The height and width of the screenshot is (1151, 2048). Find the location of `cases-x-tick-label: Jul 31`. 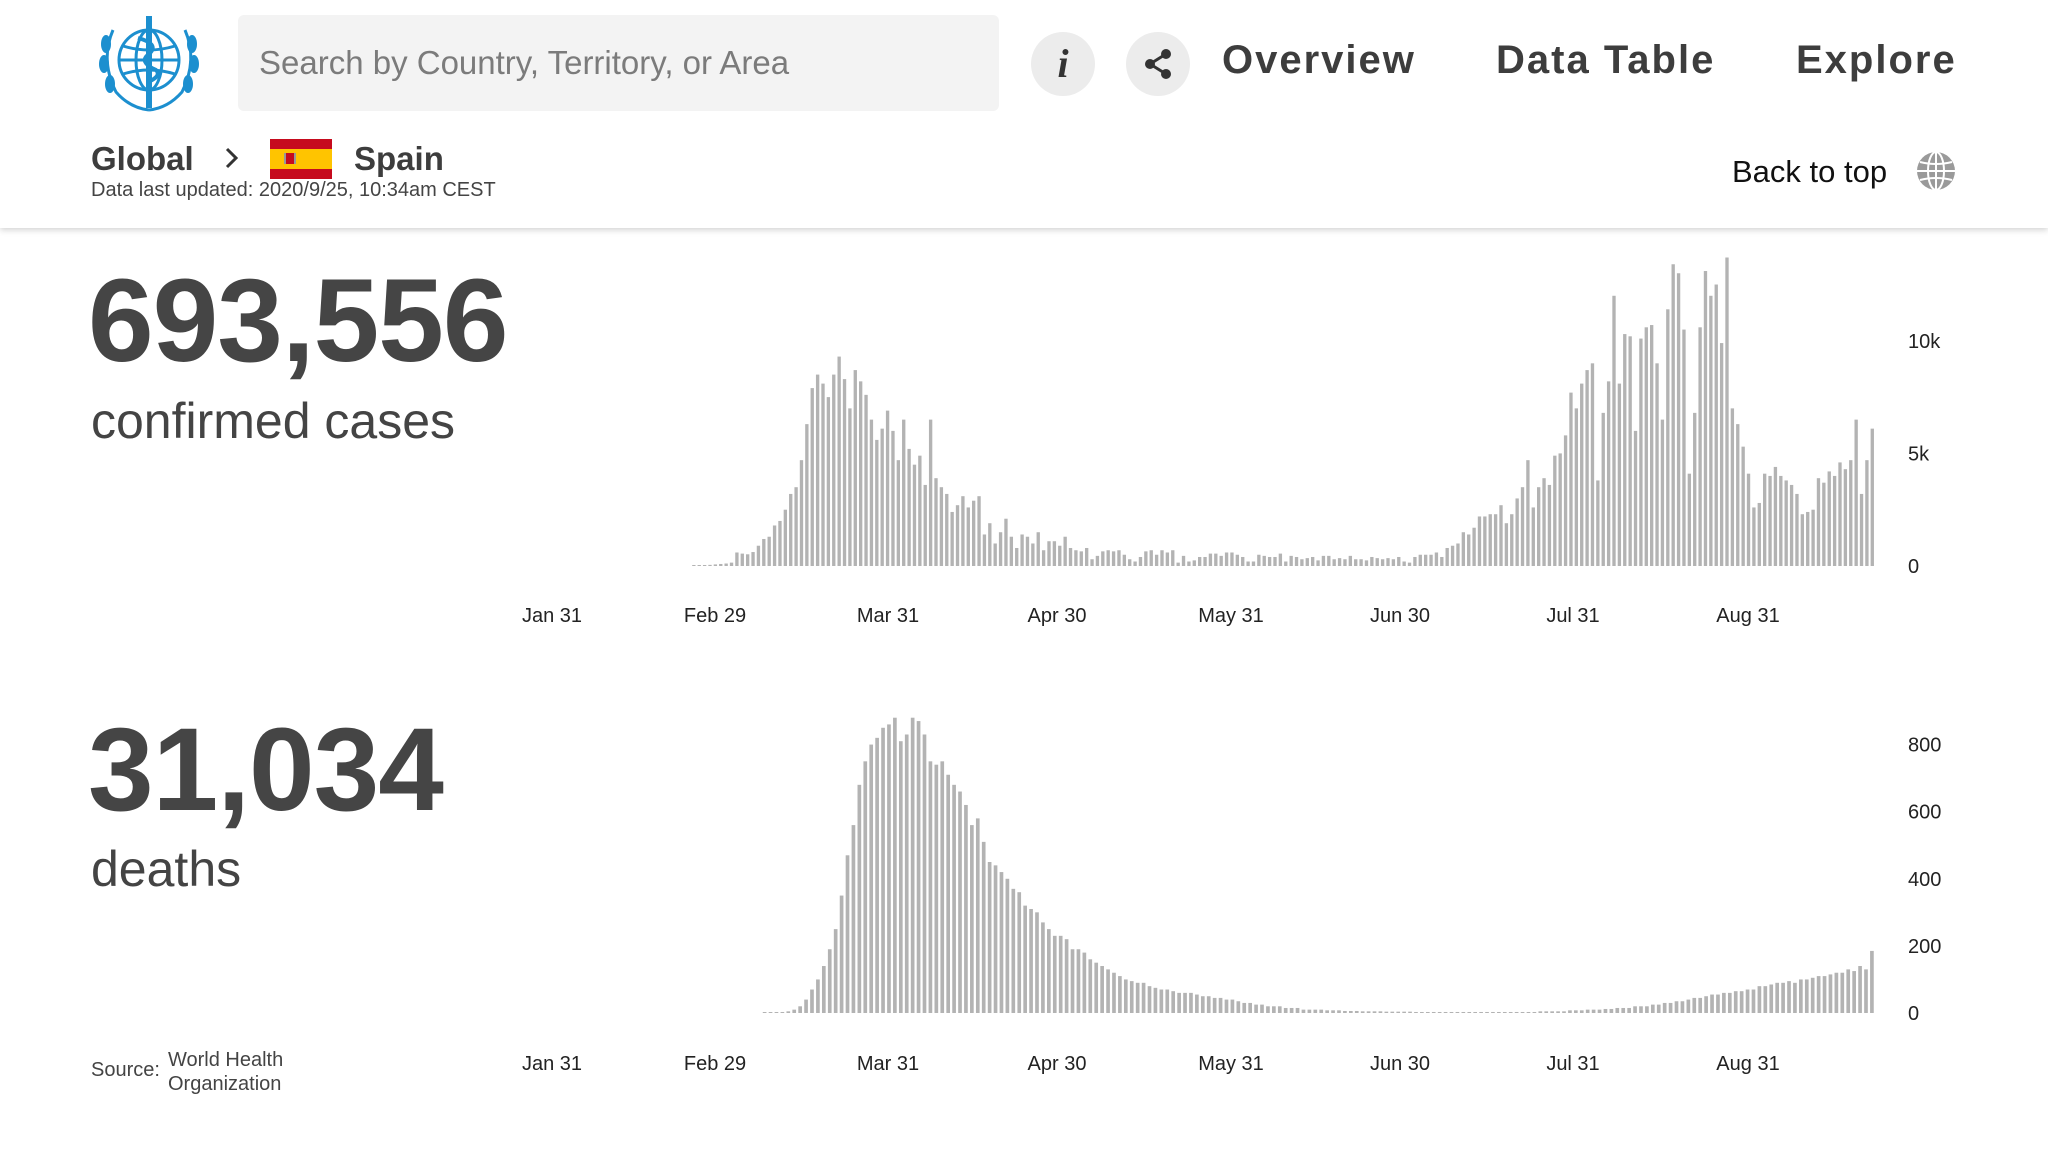

cases-x-tick-label: Jul 31 is located at coordinates (1572, 616).